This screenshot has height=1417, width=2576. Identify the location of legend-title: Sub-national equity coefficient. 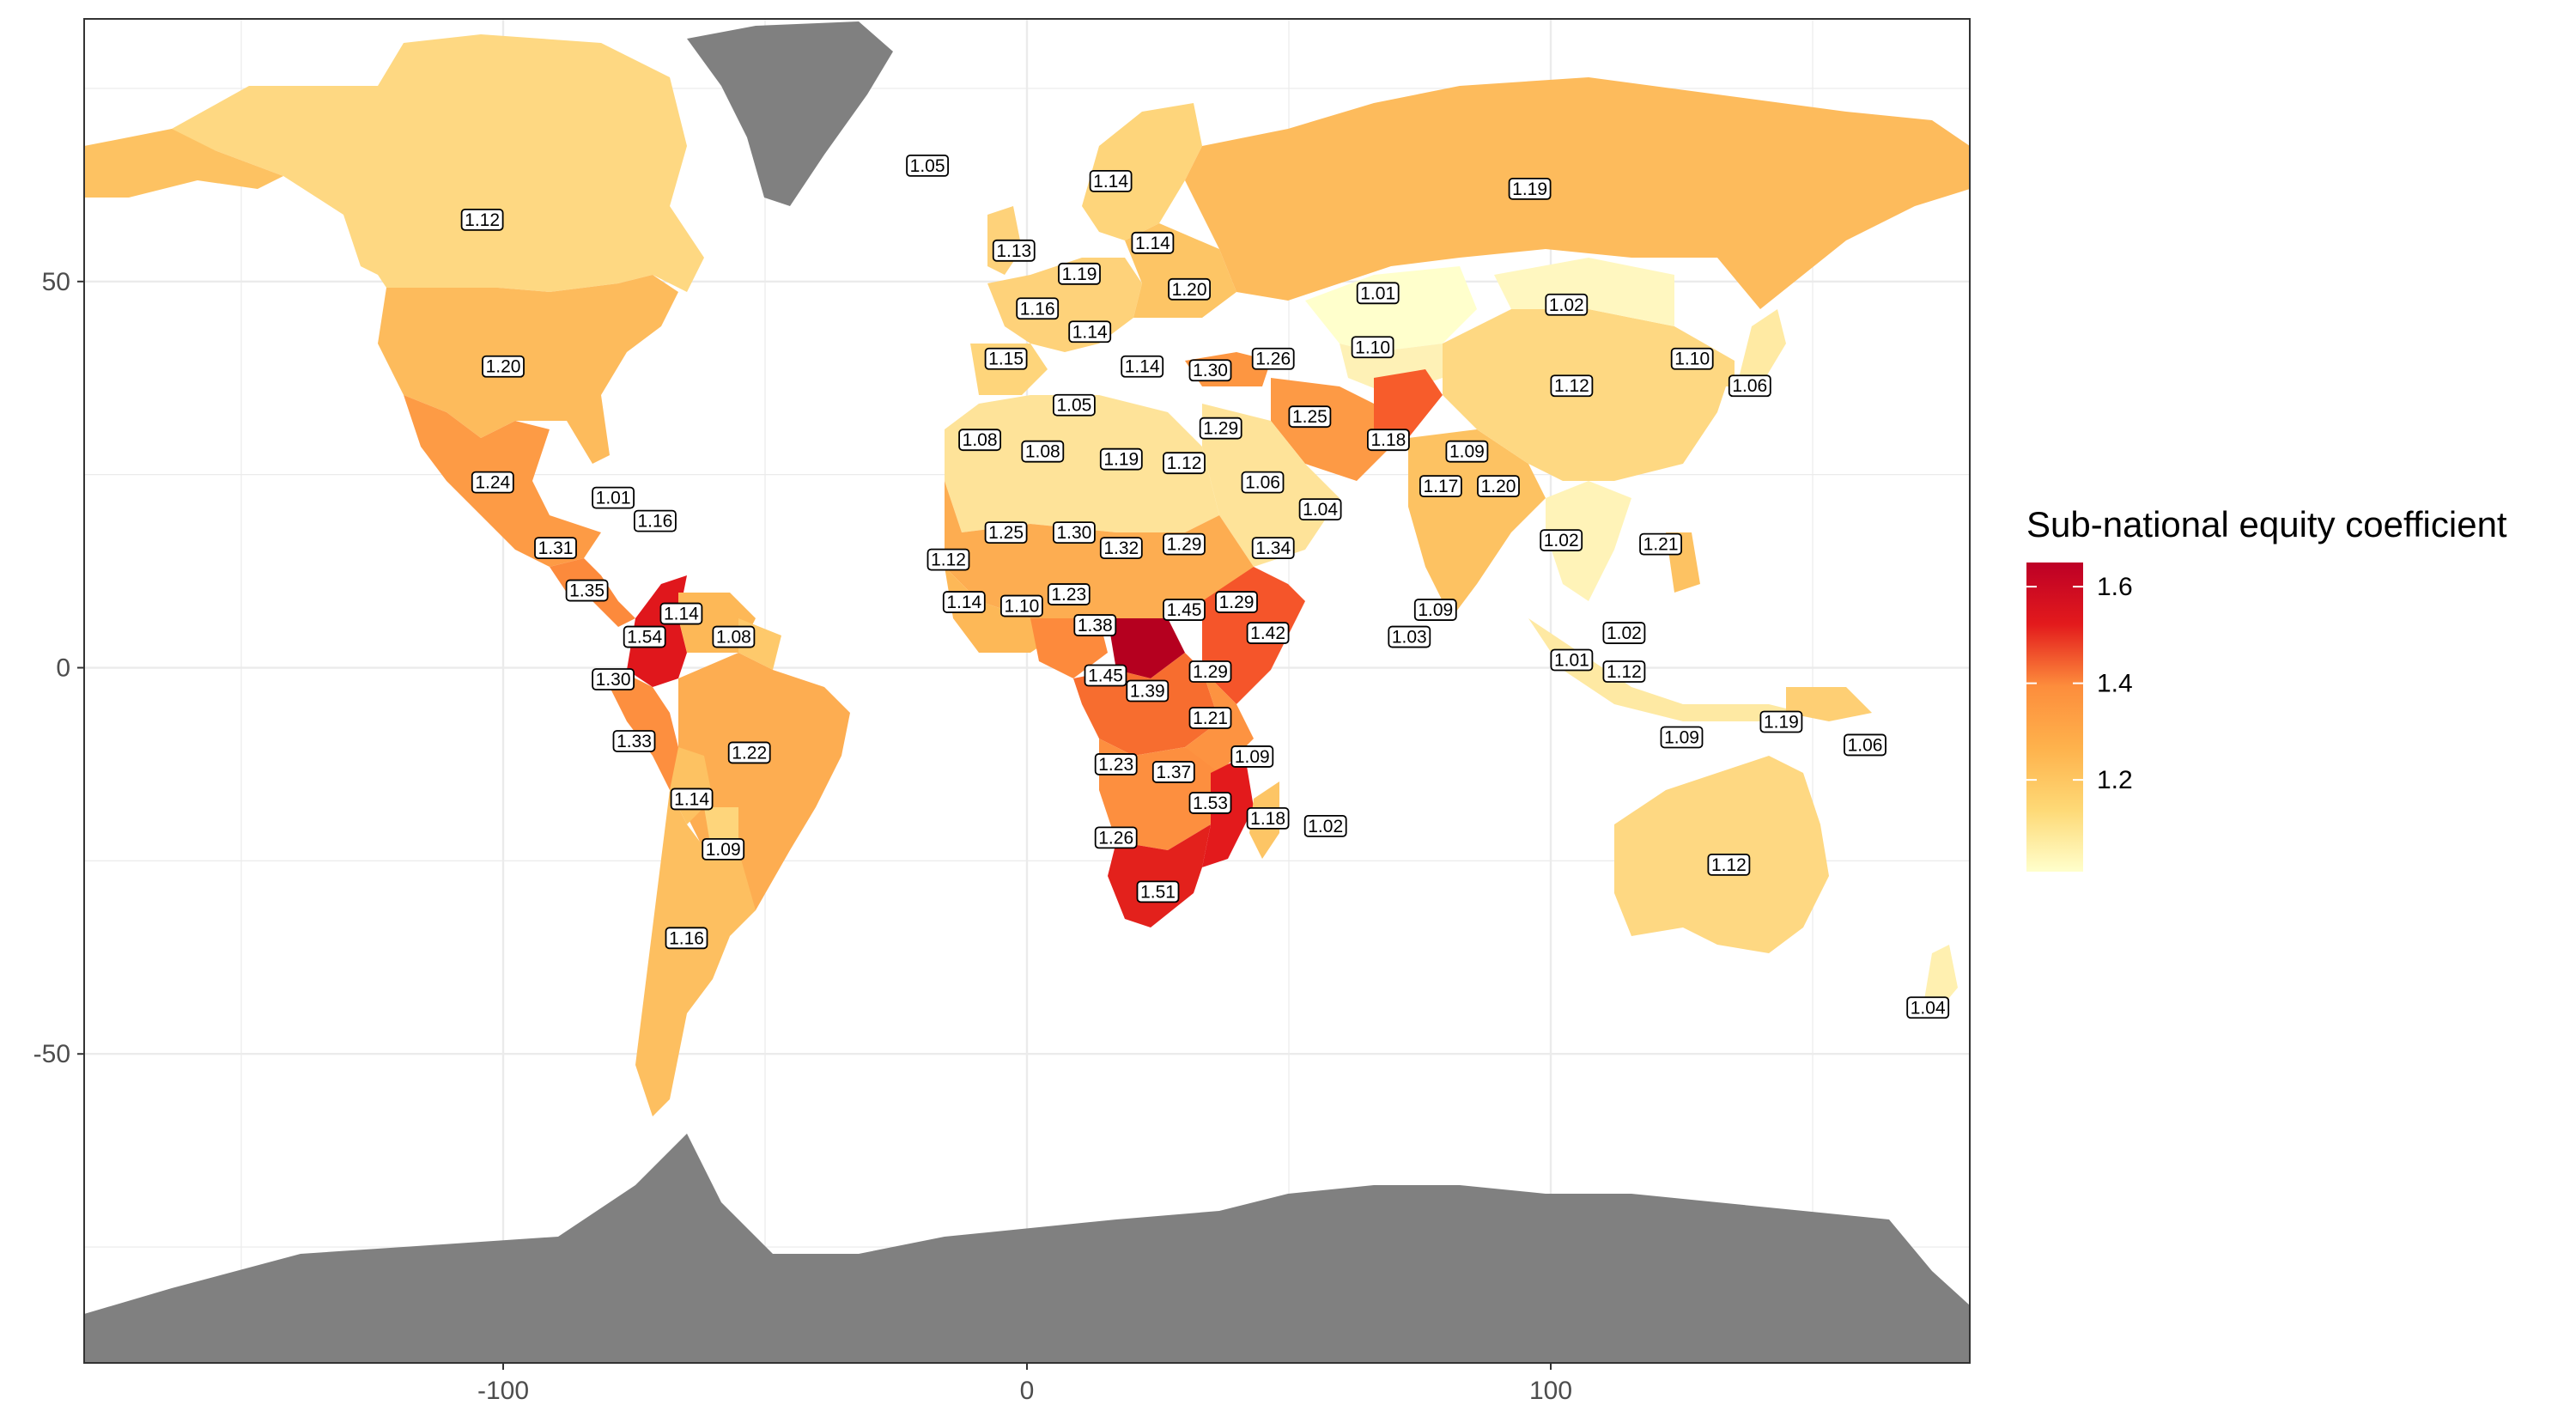
(2266, 524).